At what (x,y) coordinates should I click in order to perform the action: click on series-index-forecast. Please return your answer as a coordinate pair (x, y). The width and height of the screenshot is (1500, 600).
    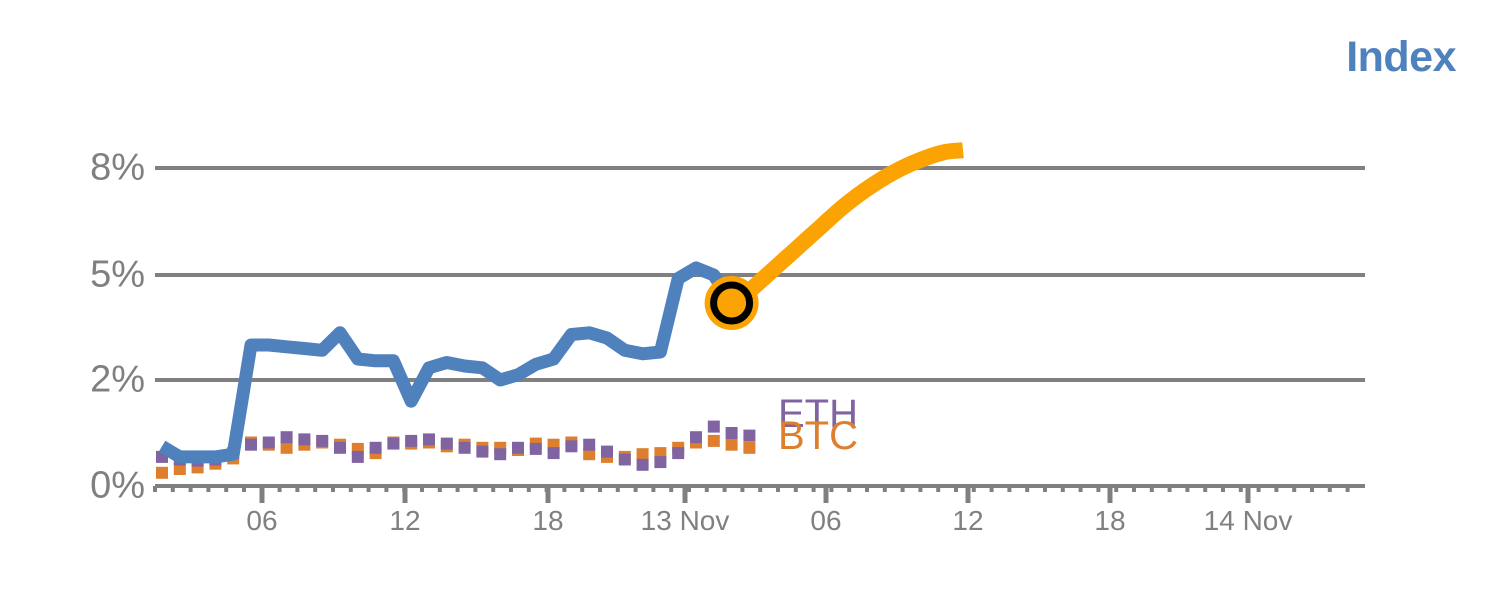
    Looking at the image, I should click on (845, 226).